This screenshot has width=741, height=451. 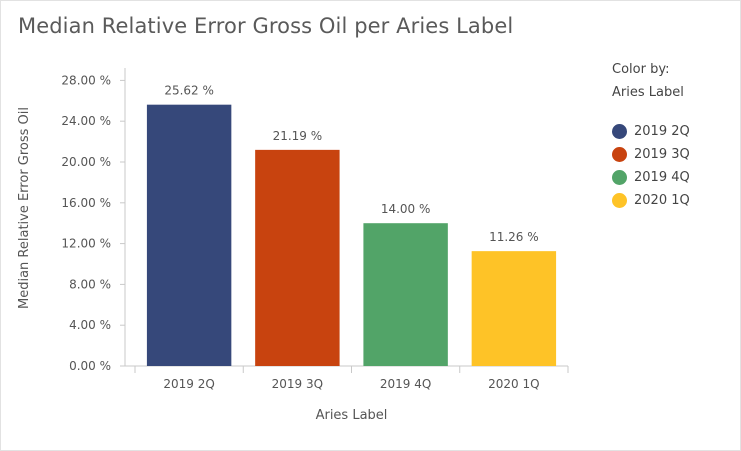 I want to click on x-tick-label: 2019 3Q, so click(x=297, y=384).